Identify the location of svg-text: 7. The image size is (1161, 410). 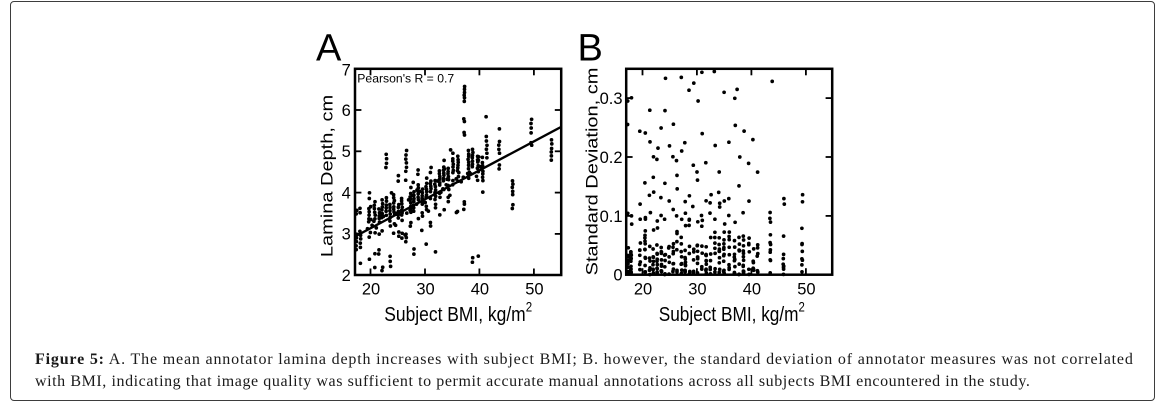
(346, 70).